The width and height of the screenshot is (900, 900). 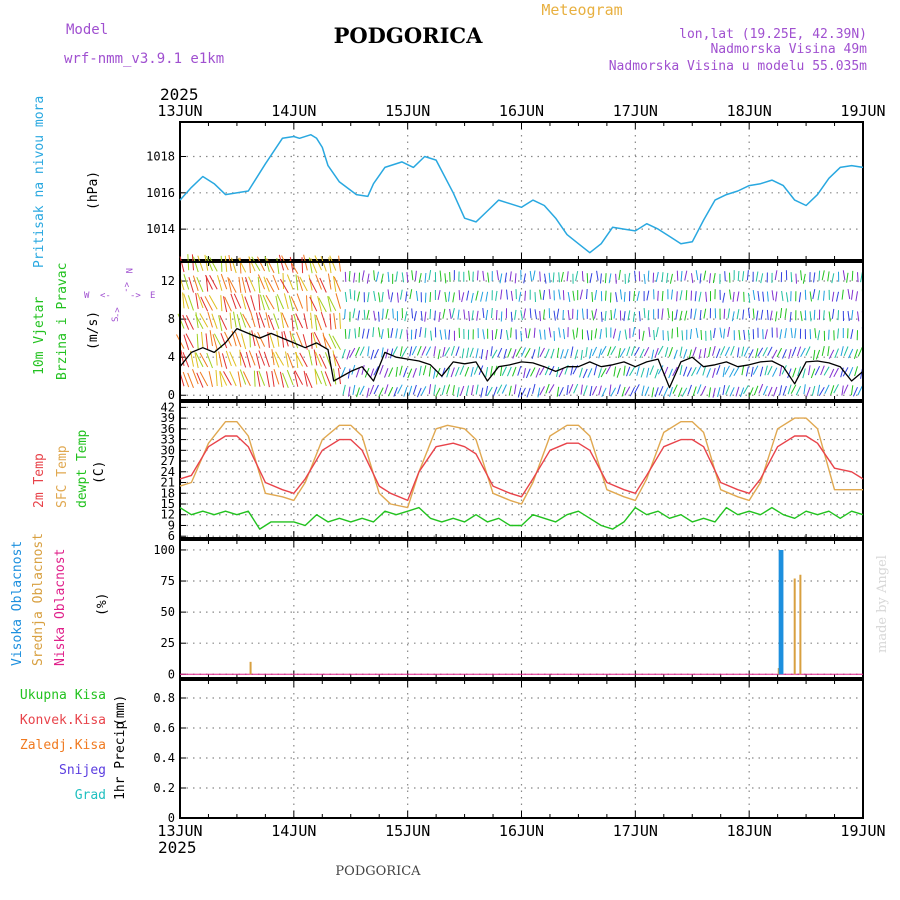 What do you see at coordinates (407, 831) in the screenshot?
I see `date-label: 15JUN` at bounding box center [407, 831].